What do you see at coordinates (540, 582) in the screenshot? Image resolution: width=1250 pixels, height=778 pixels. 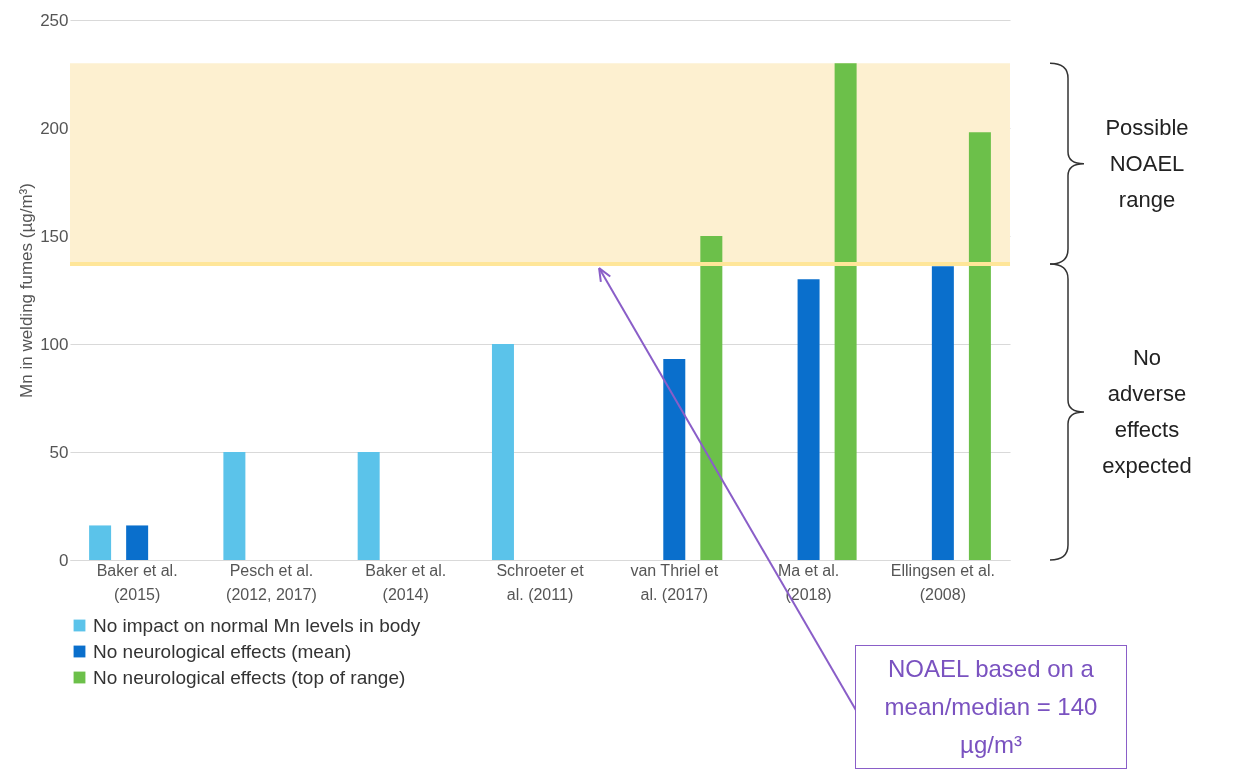 I see `x-tick-label: Schroeter et al. (2011)` at bounding box center [540, 582].